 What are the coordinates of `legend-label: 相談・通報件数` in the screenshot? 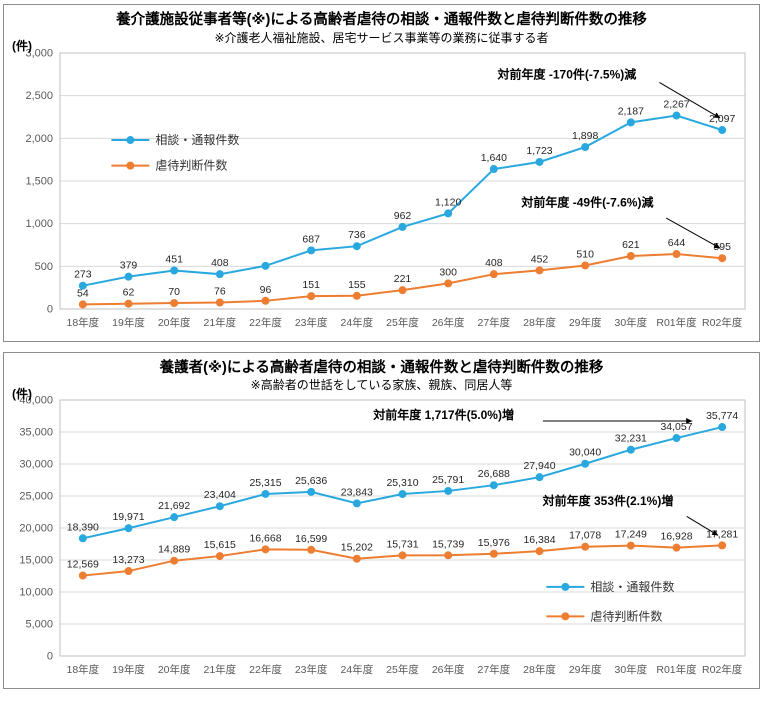 It's located at (197, 139).